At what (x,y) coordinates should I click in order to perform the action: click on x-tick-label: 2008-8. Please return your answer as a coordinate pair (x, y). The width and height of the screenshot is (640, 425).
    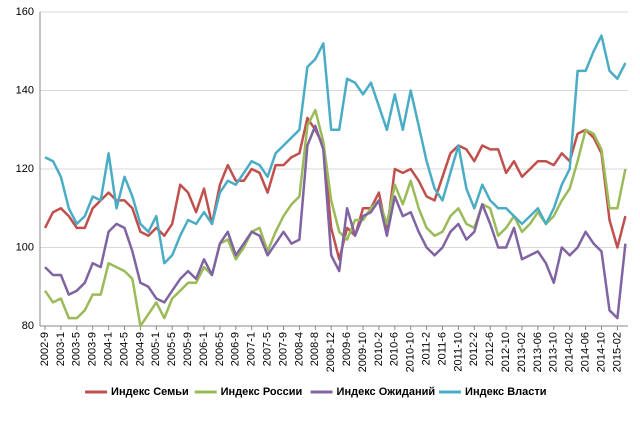
    Looking at the image, I should click on (315, 349).